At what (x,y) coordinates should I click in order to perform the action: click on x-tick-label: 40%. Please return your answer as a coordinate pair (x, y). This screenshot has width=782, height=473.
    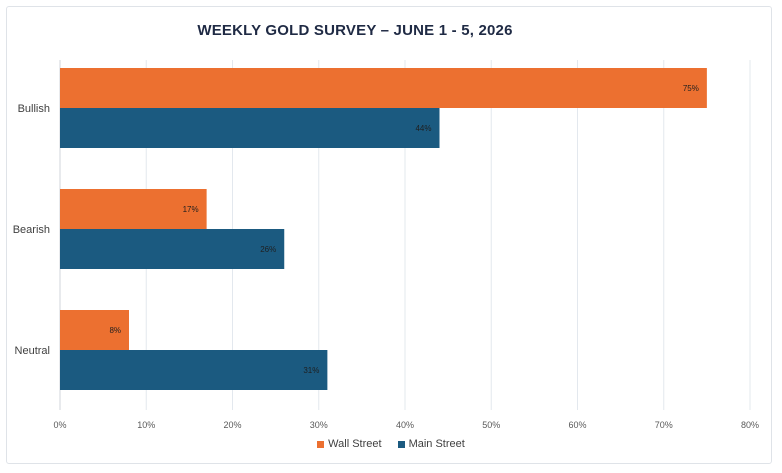
    Looking at the image, I should click on (405, 425).